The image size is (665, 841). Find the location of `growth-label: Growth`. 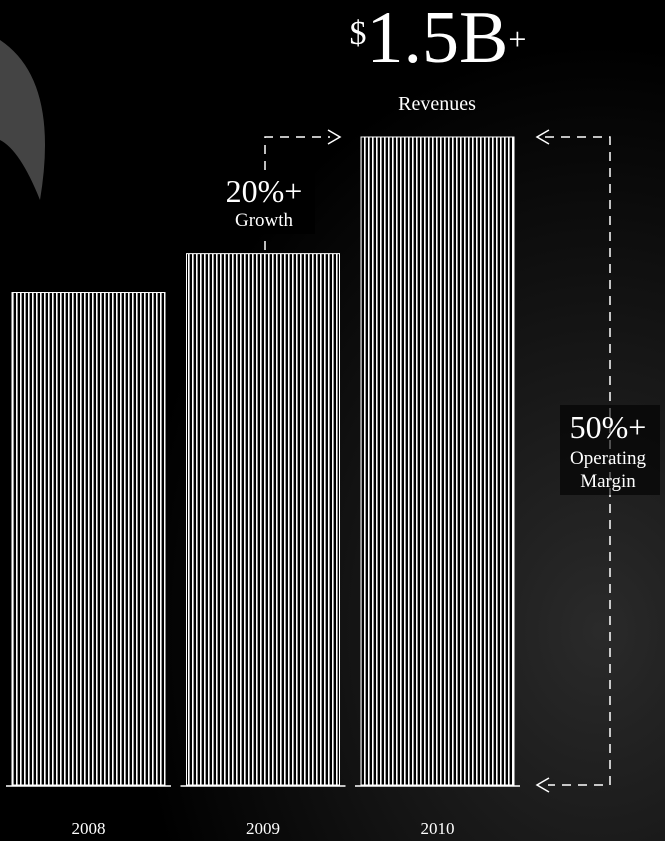

growth-label: Growth is located at coordinates (264, 220).